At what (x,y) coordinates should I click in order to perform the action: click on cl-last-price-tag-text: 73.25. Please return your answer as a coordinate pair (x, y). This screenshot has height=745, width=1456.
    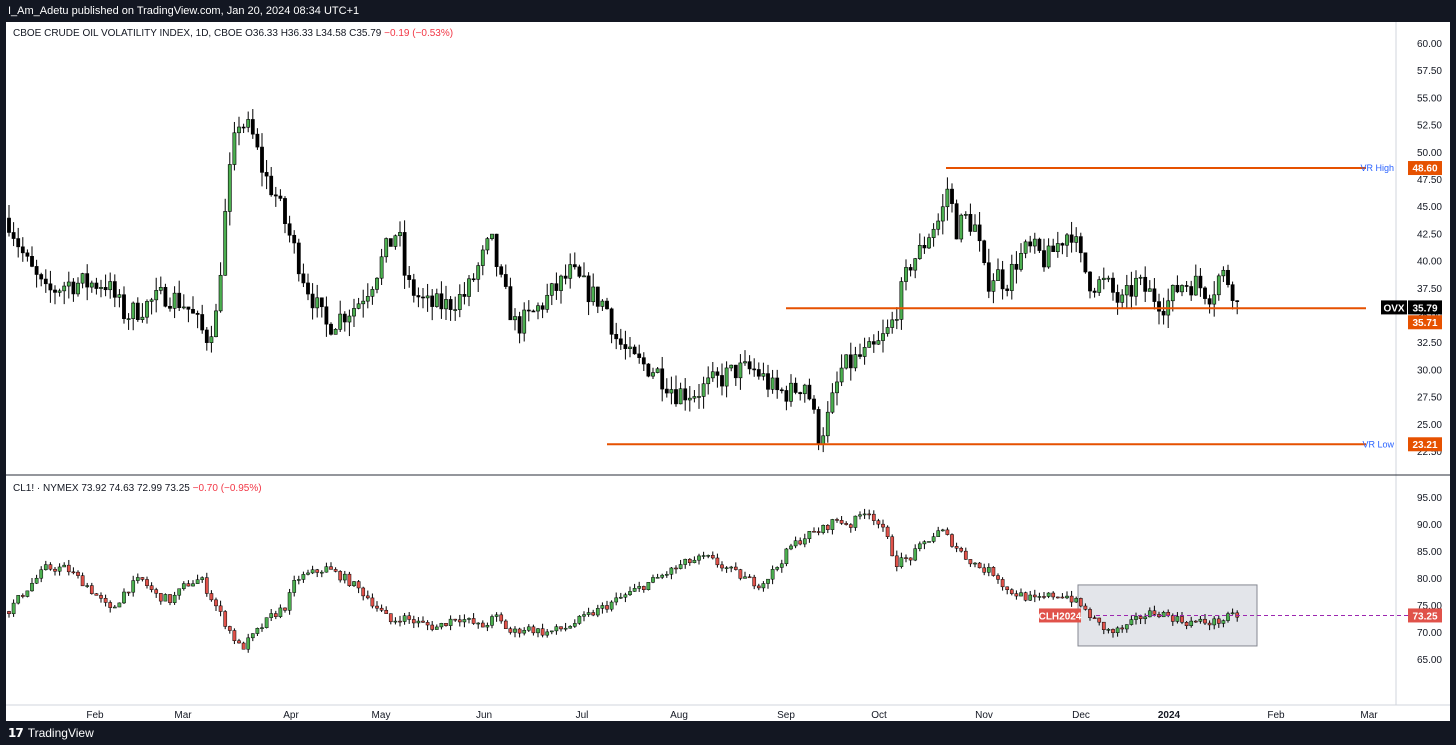
    Looking at the image, I should click on (1424, 616).